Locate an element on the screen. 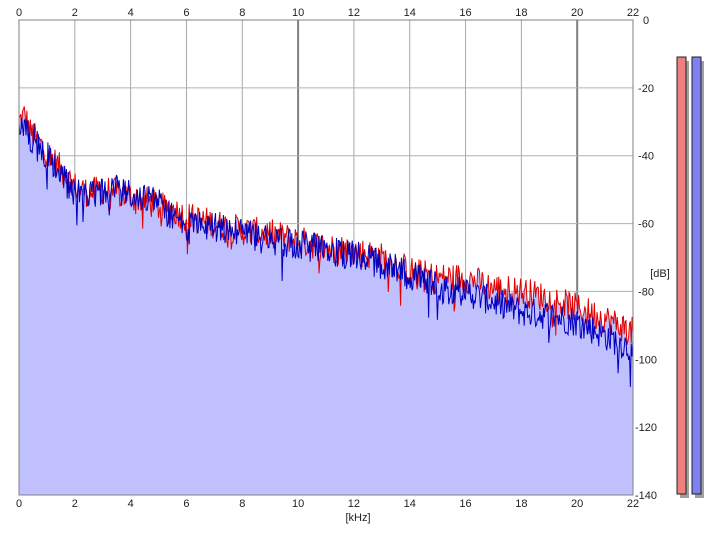  x-tick-label-top: 12 is located at coordinates (354, 13).